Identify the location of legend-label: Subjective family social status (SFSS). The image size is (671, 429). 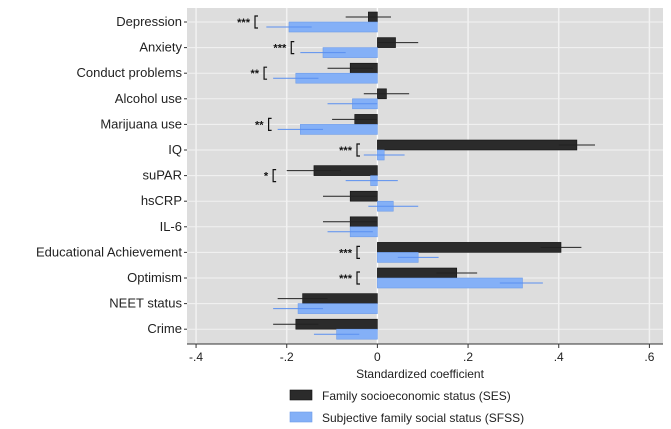
(423, 418).